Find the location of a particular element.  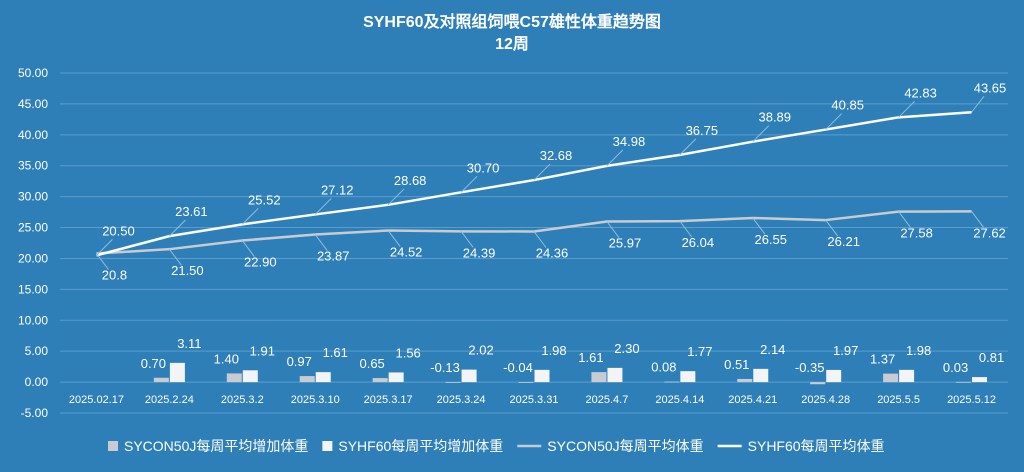

data-label: 0.51 is located at coordinates (736, 364).